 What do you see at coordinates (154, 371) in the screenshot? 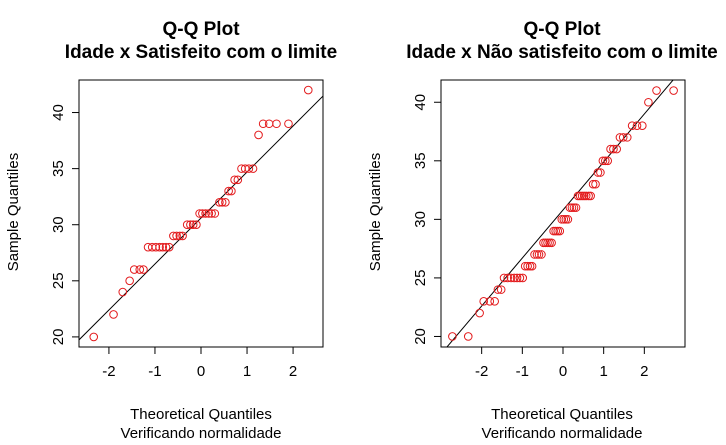
I see `x-tick-label-left--1: -1` at bounding box center [154, 371].